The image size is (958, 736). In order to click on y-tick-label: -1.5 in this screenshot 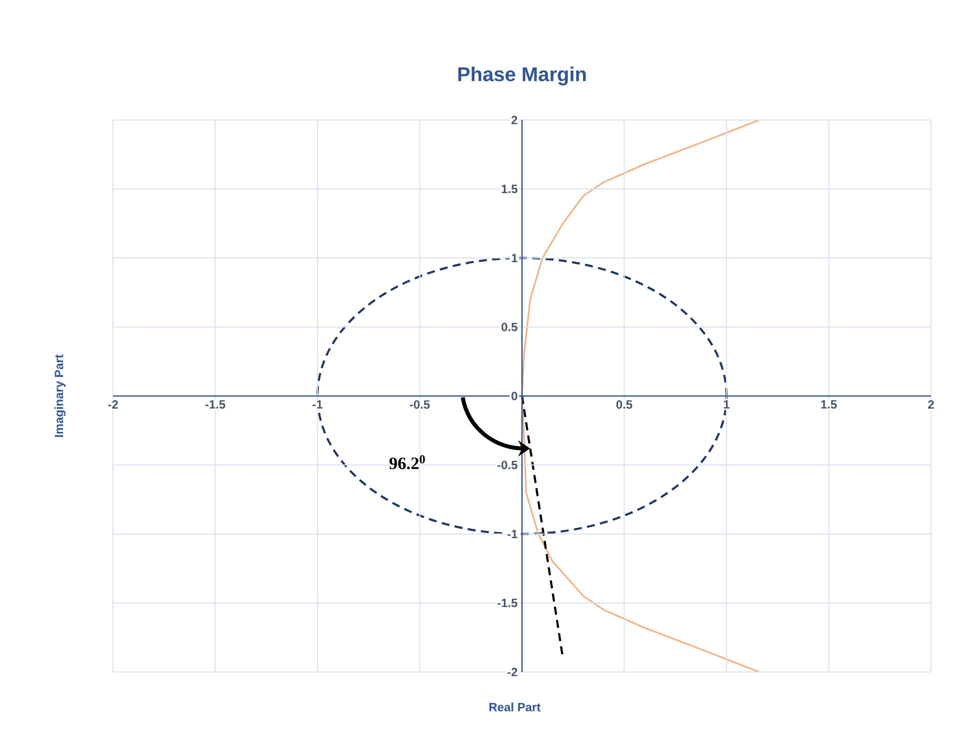, I will do `click(508, 603)`.